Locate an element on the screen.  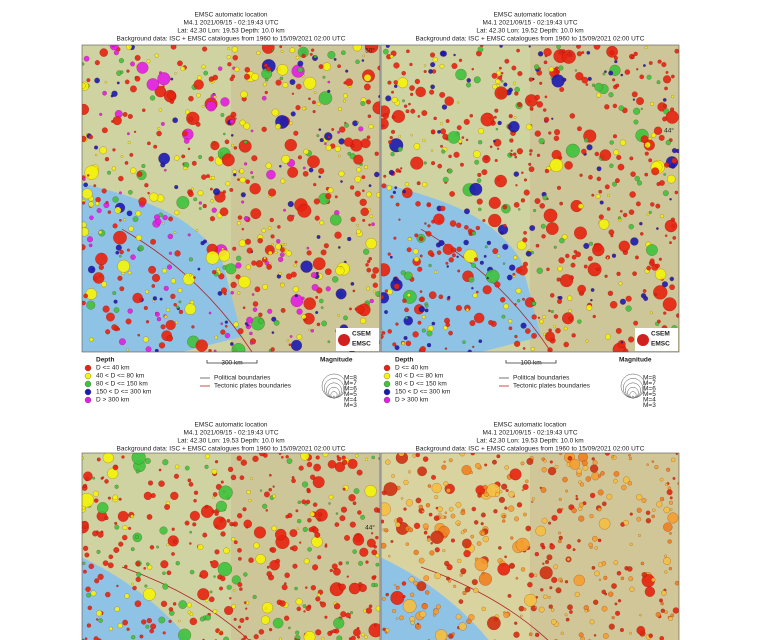
header-line: Lat: 42.30 Lon: 19.52 Depth: 10.0 km is located at coordinates (529, 31).